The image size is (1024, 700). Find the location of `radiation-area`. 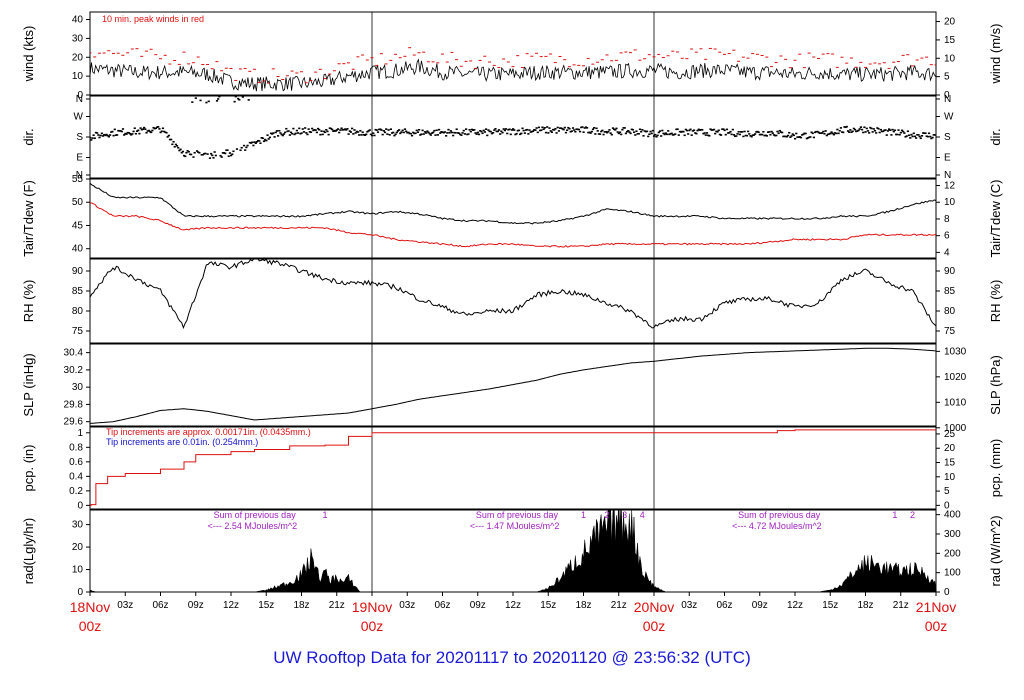

radiation-area is located at coordinates (513, 551).